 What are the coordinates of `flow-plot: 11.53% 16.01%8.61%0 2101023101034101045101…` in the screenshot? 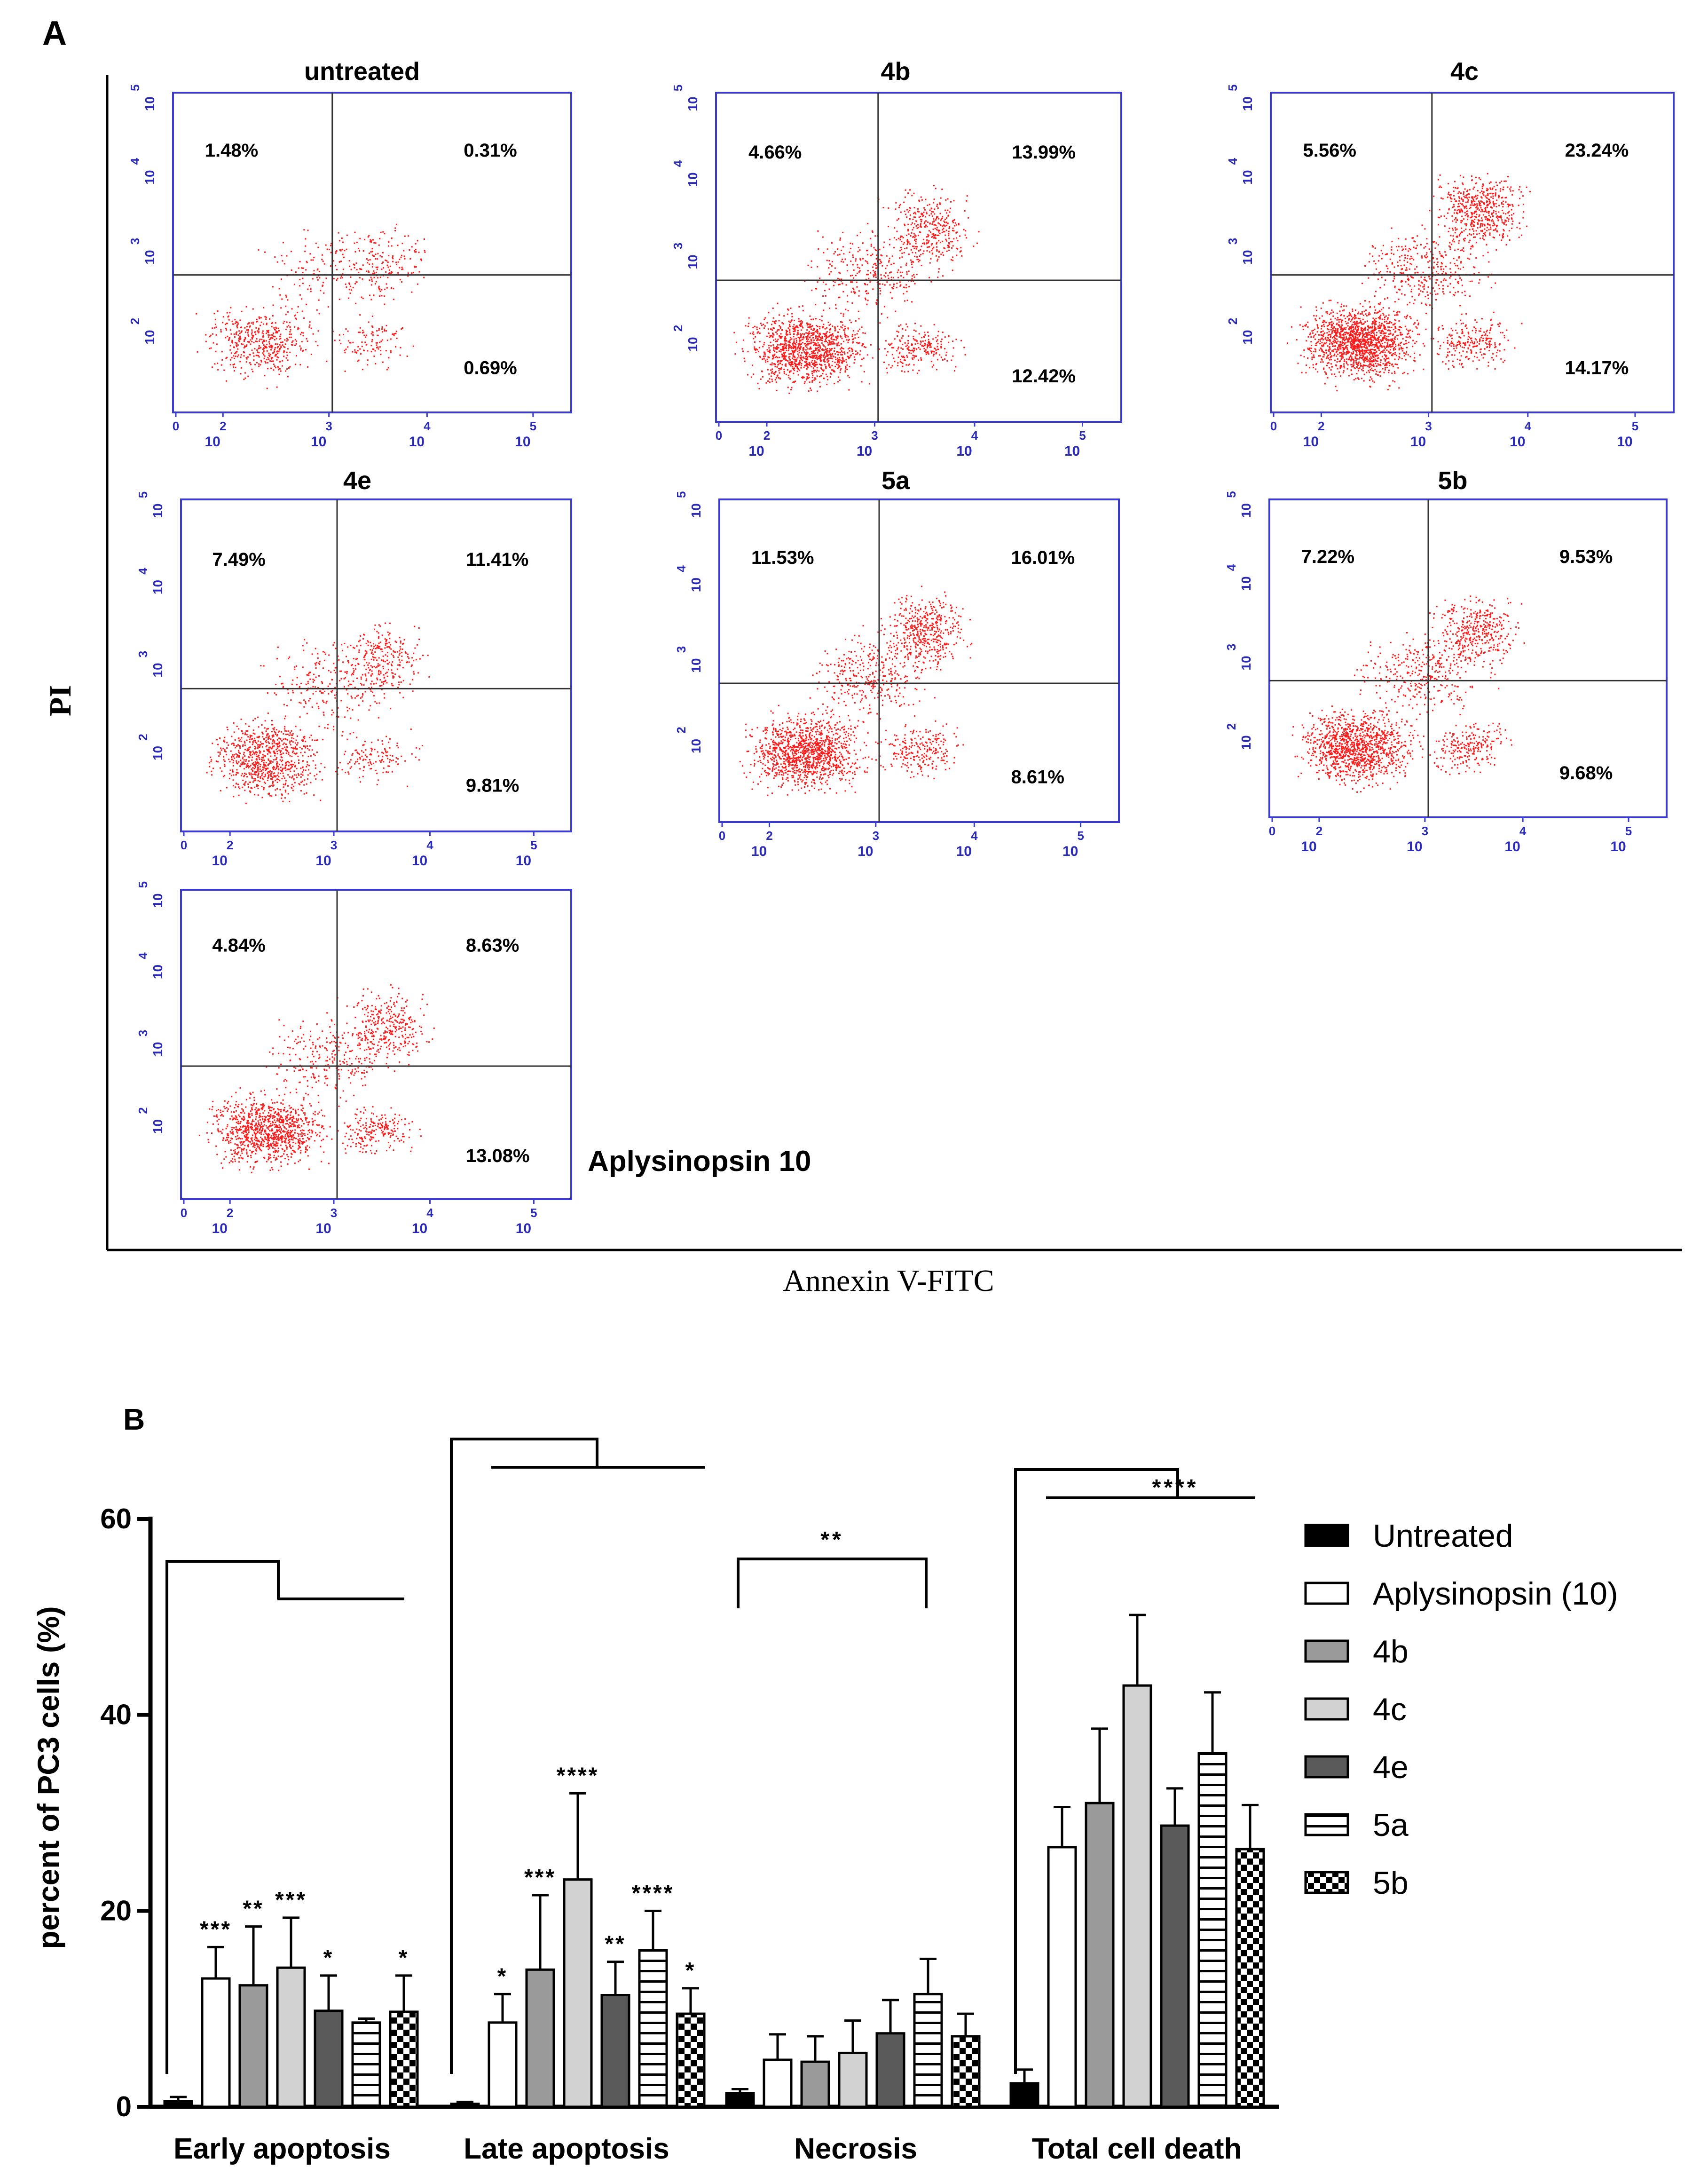 It's located at (897, 663).